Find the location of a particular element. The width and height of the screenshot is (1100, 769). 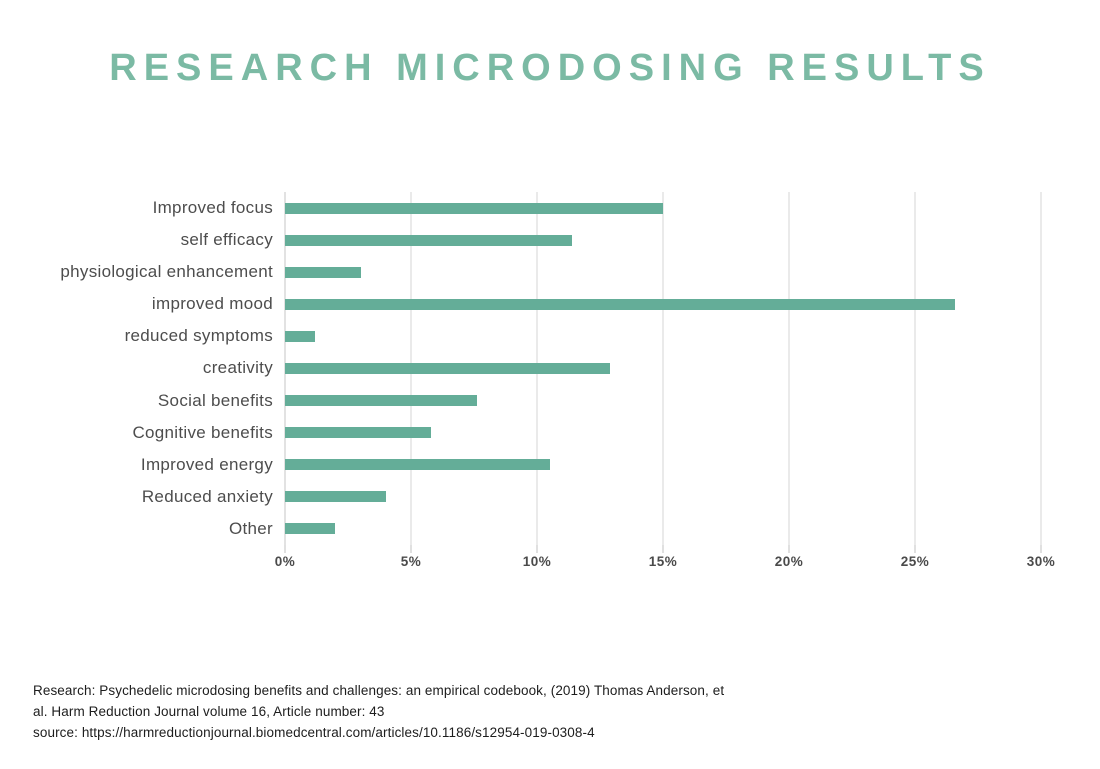

y-axis-label: Social benefits is located at coordinates (215, 400).